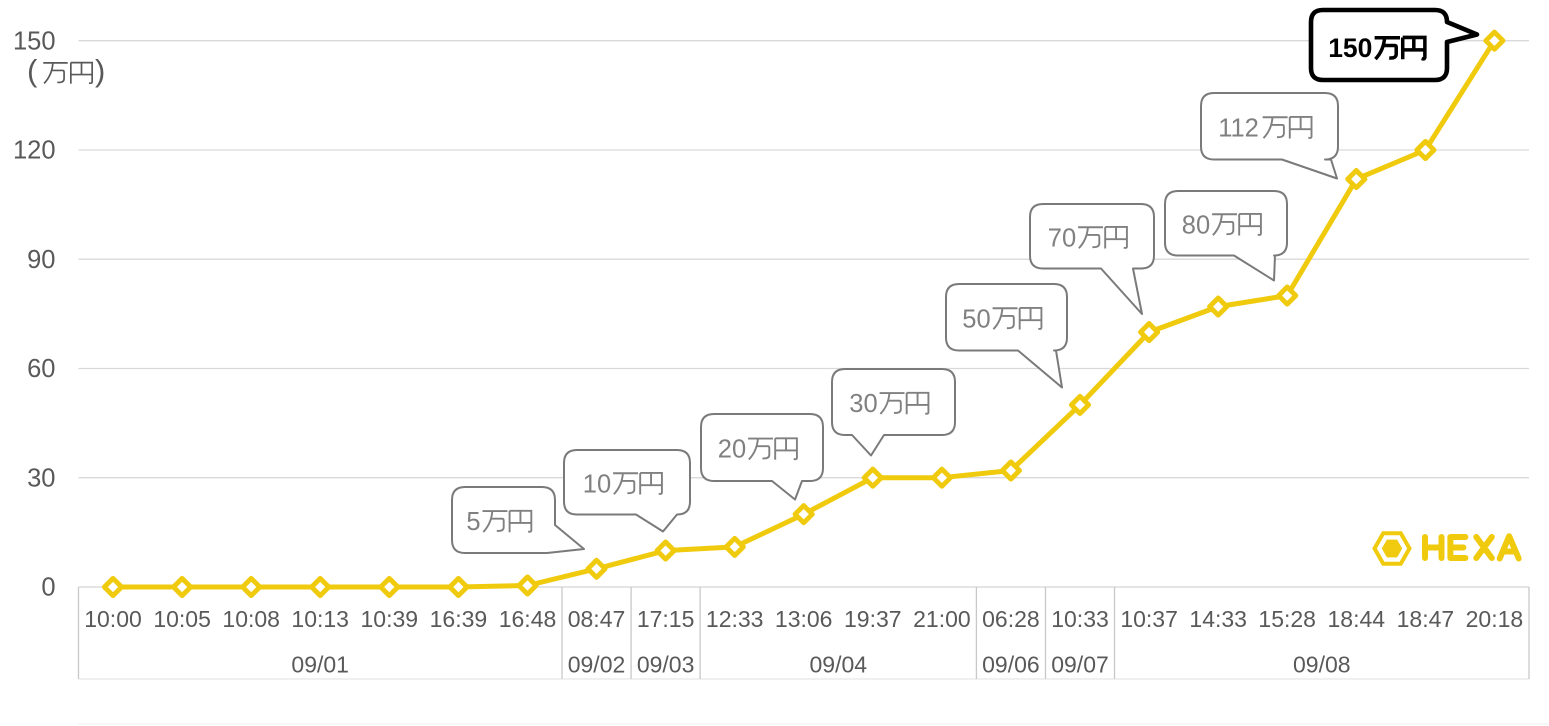 This screenshot has height=726, width=1549. I want to click on svg-text: 10:33, so click(1080, 619).